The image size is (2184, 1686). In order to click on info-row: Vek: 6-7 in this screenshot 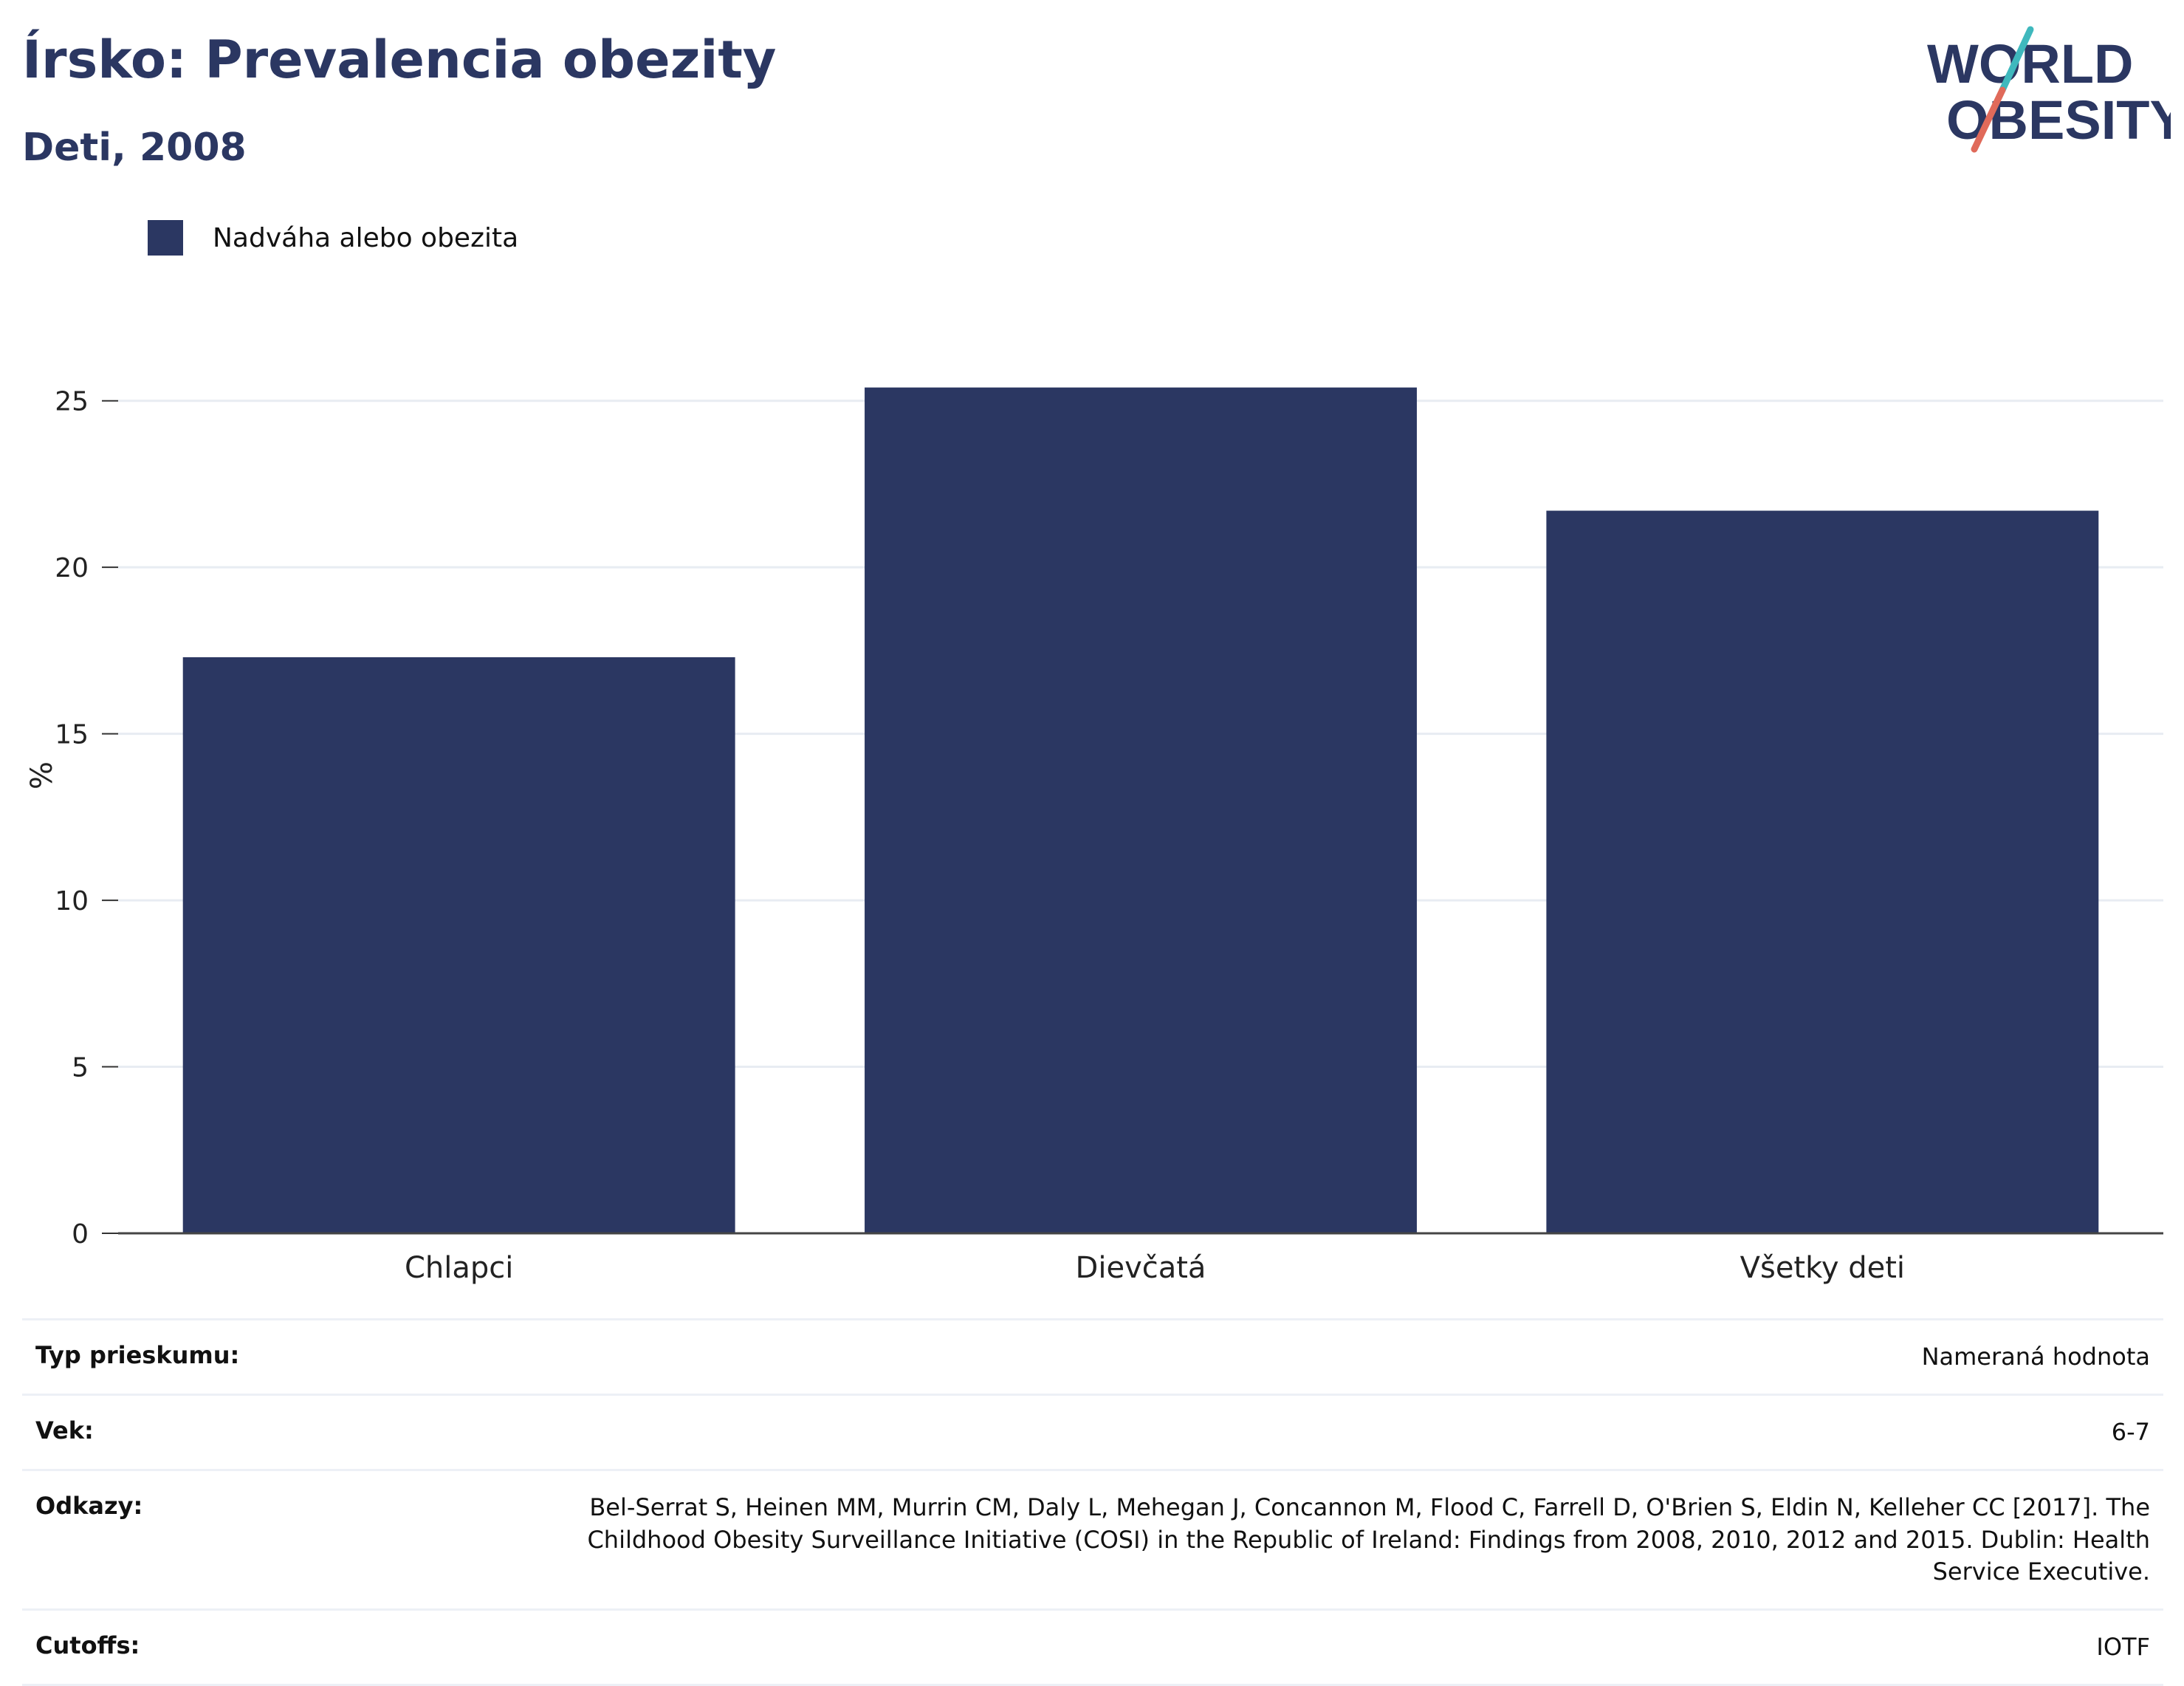, I will do `click(1093, 1431)`.